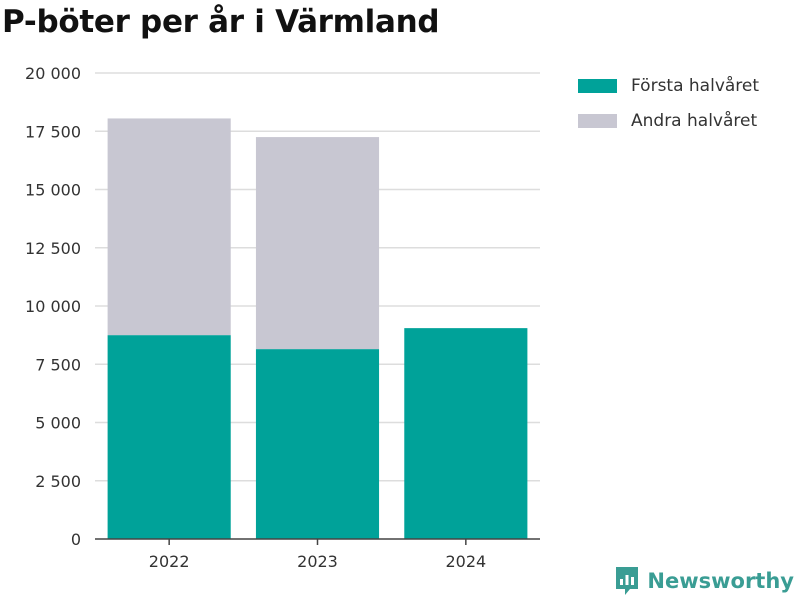 The height and width of the screenshot is (600, 800). Describe the element at coordinates (53, 190) in the screenshot. I see `y-tick-label: 15 000` at that location.